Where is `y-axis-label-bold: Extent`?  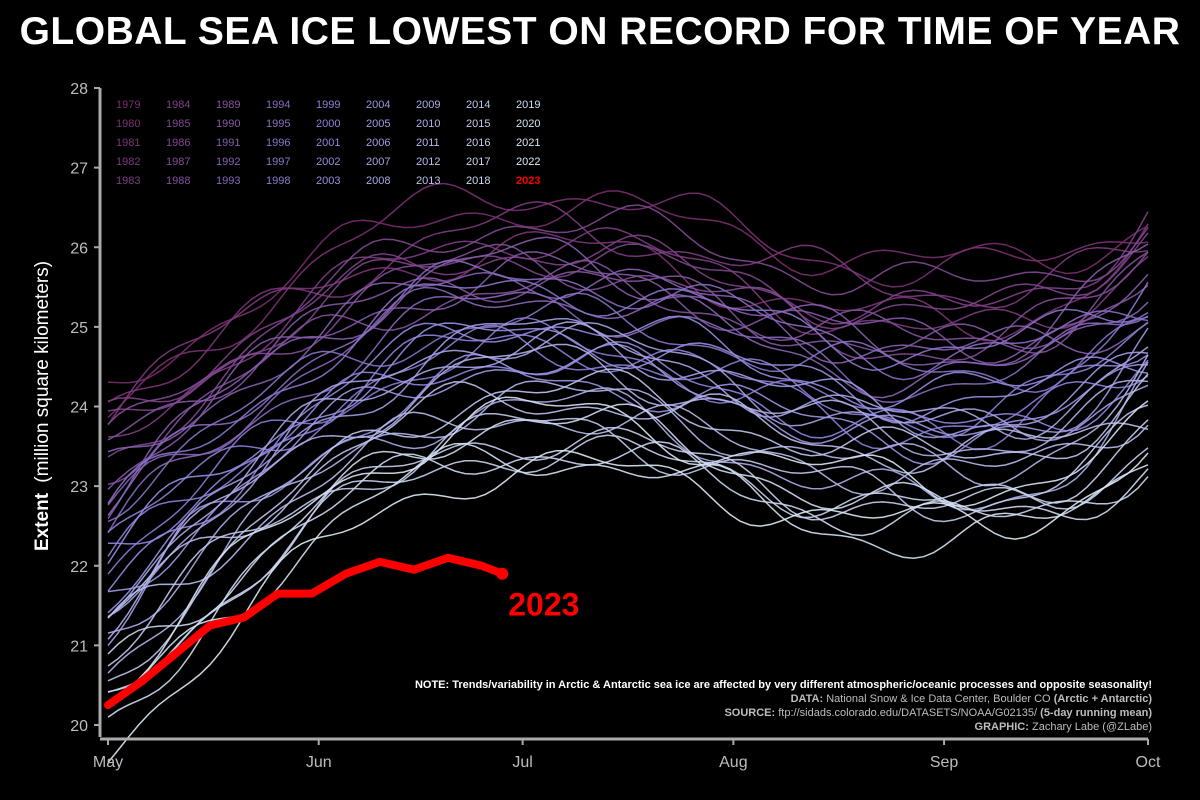
y-axis-label-bold: Extent is located at coordinates (42, 521).